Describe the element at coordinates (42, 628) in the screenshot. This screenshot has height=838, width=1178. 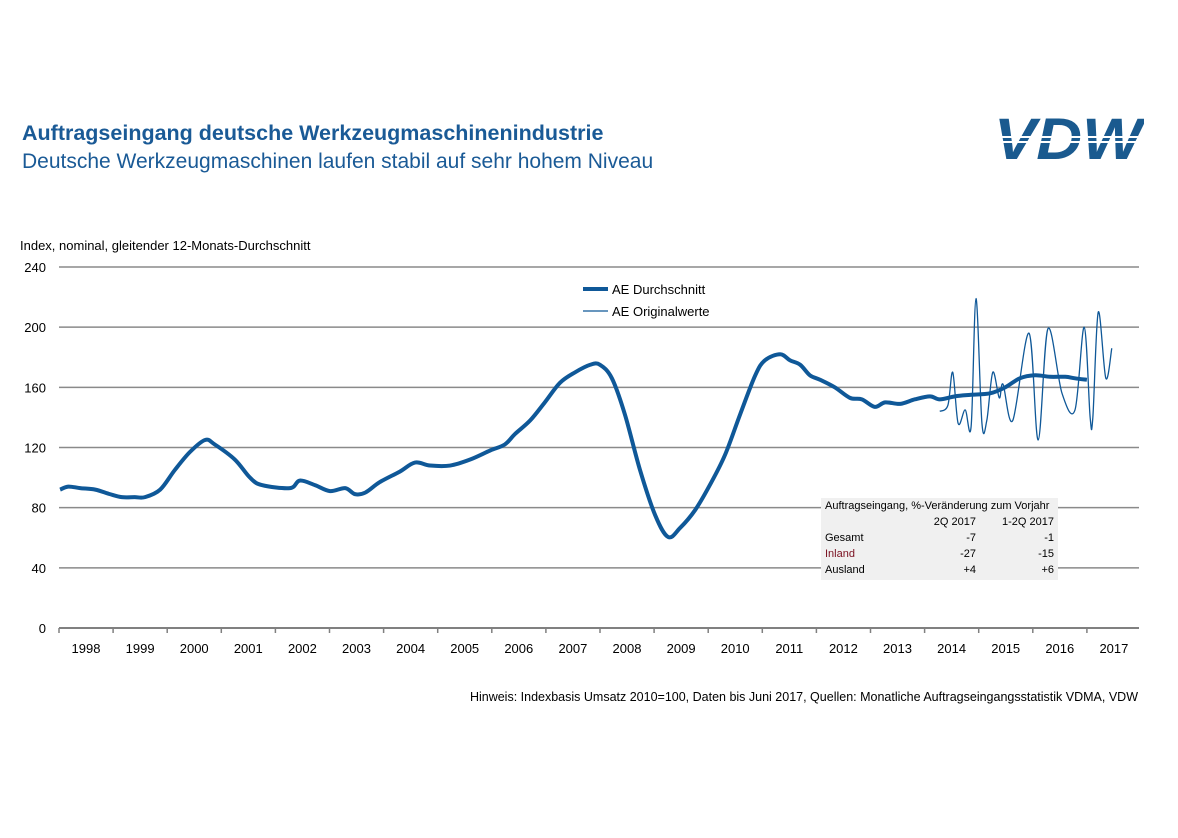
I see `y-tick-label: 0` at that location.